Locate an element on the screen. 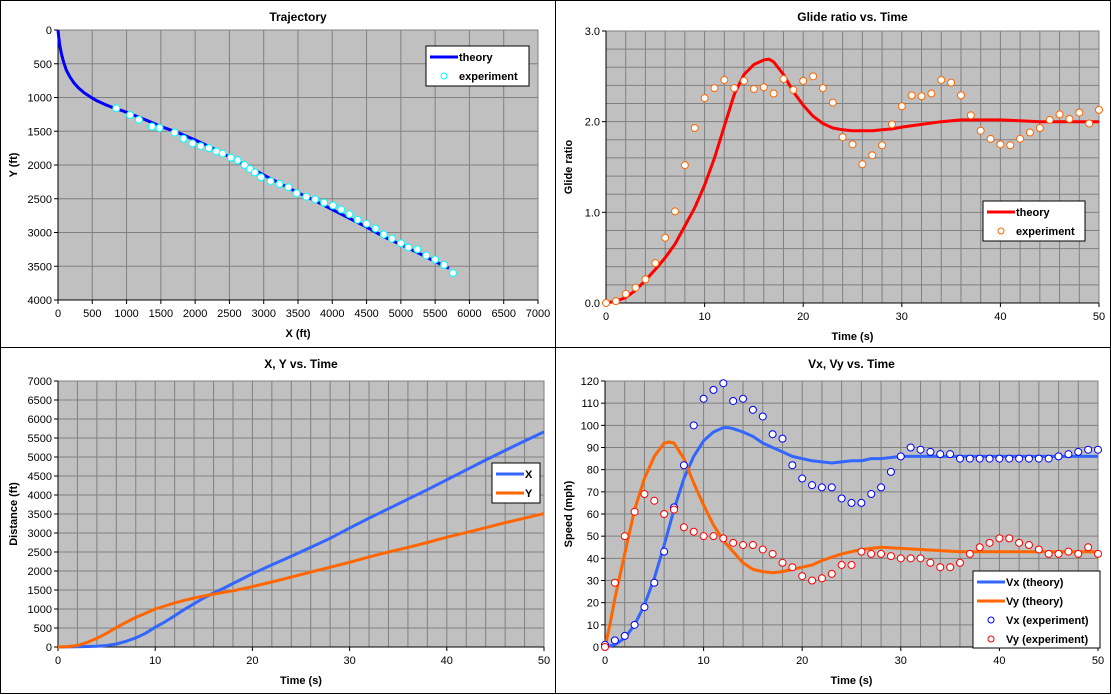  y-axis-label: Distance (ft) is located at coordinates (14, 514).